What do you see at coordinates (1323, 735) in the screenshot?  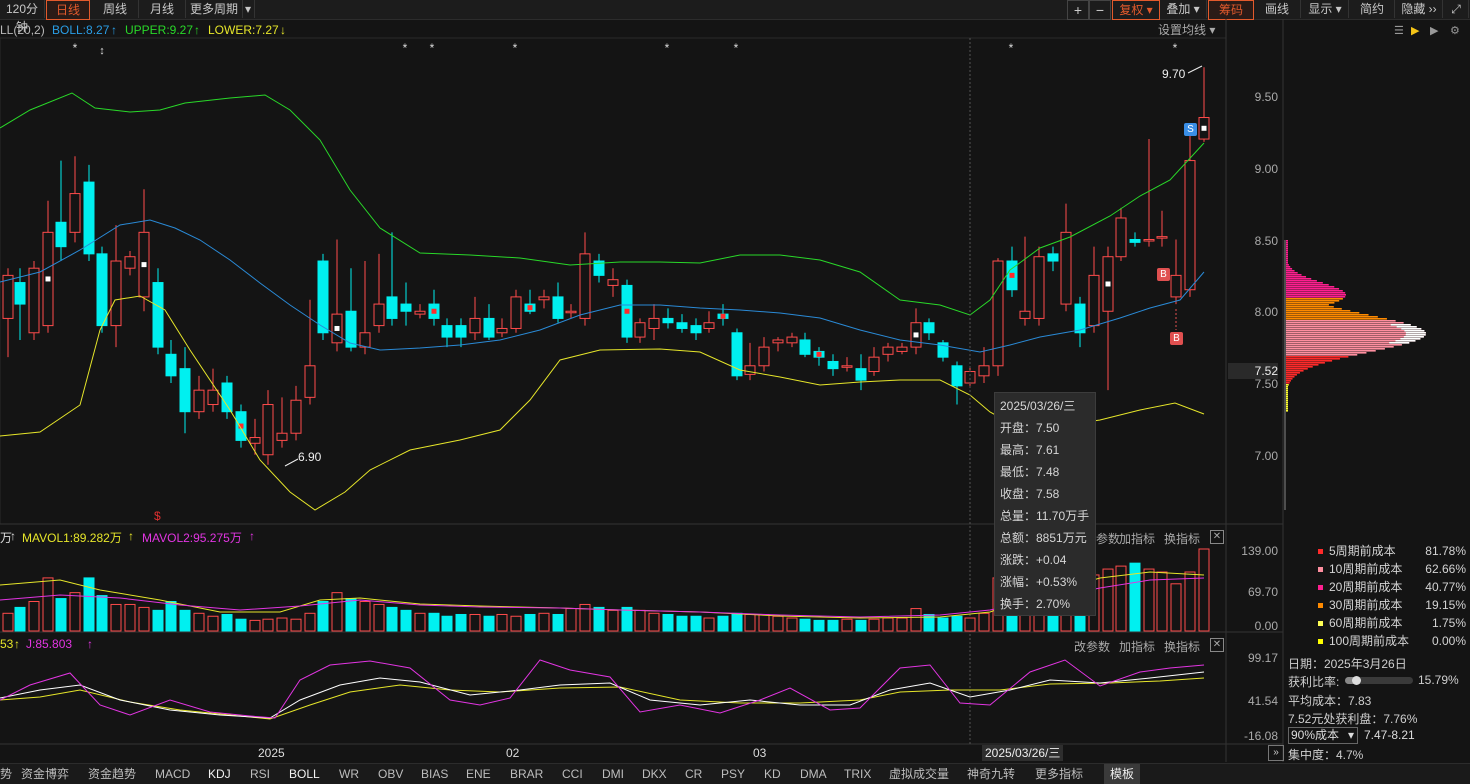 I see `cost-select: 90%成本 ▾` at bounding box center [1323, 735].